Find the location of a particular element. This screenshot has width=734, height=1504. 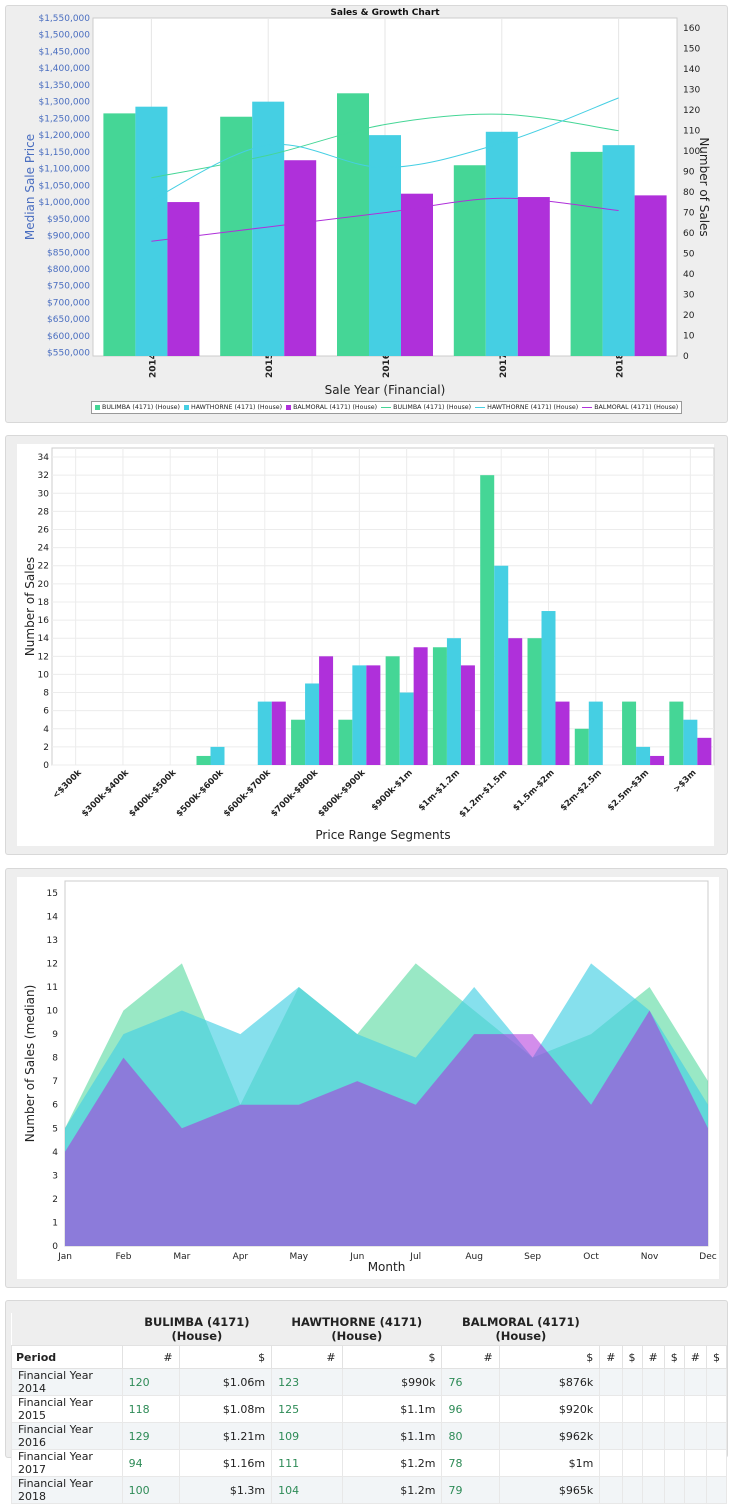

x-tick-label: Oct is located at coordinates (591, 1257).